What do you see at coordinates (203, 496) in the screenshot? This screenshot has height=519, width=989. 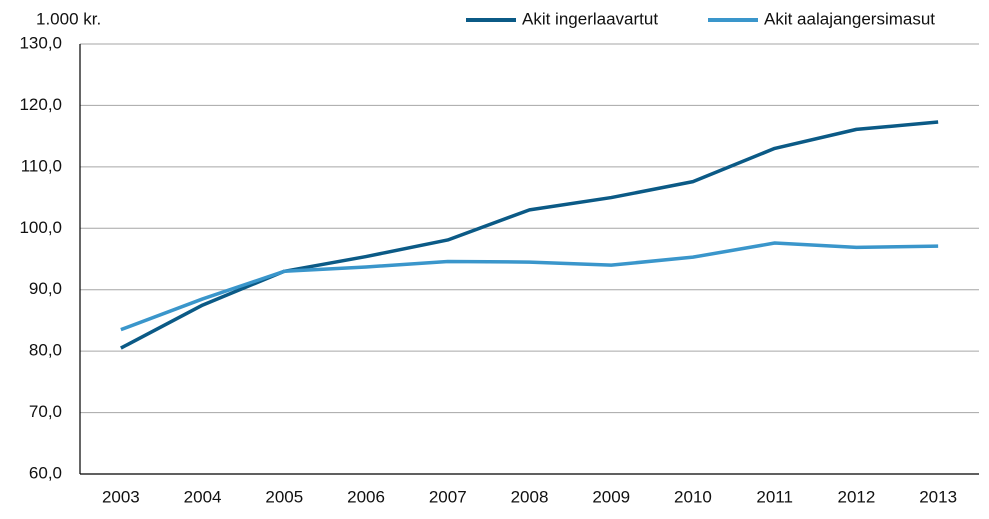 I see `x-tick-label: 2004` at bounding box center [203, 496].